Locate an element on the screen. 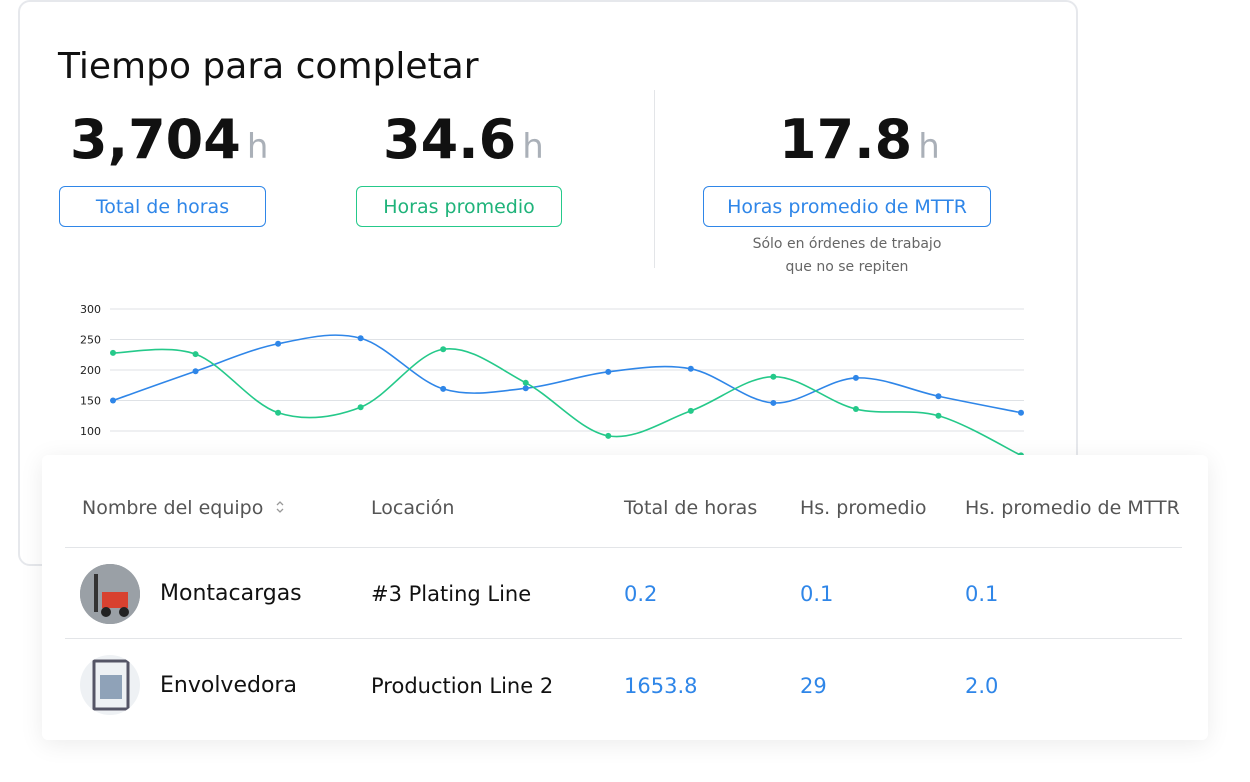 The width and height of the screenshot is (1250, 782). metric-badge: Horas promedio is located at coordinates (459, 206).